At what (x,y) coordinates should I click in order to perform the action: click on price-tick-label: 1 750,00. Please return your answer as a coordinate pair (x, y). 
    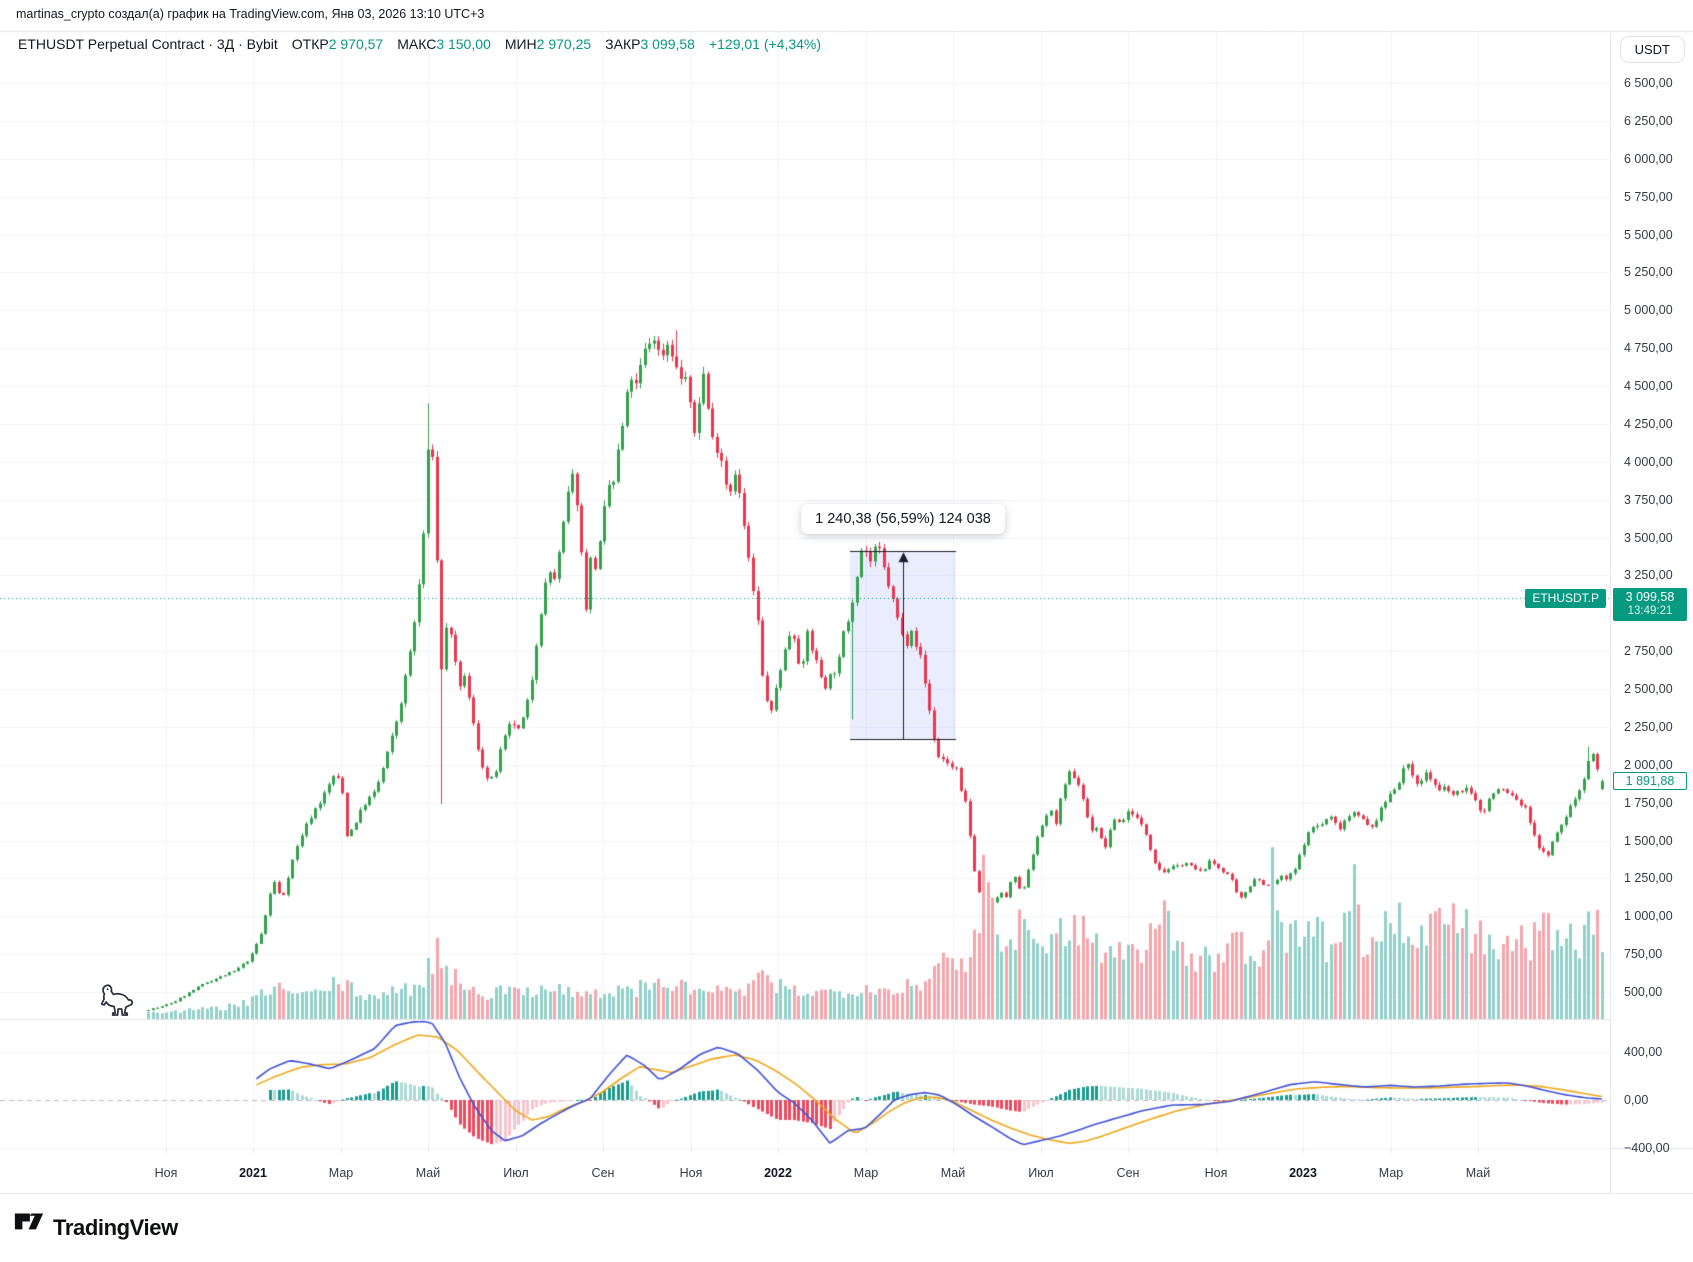
    Looking at the image, I should click on (1648, 802).